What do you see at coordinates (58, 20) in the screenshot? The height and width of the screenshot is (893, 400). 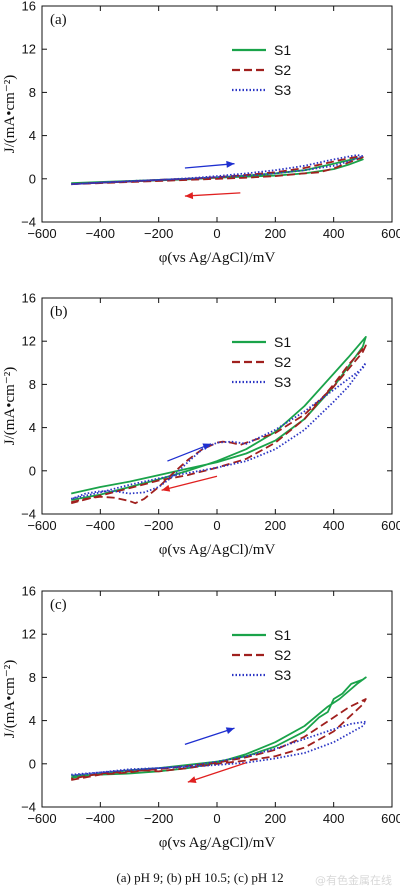 I see `panel-label: (a)` at bounding box center [58, 20].